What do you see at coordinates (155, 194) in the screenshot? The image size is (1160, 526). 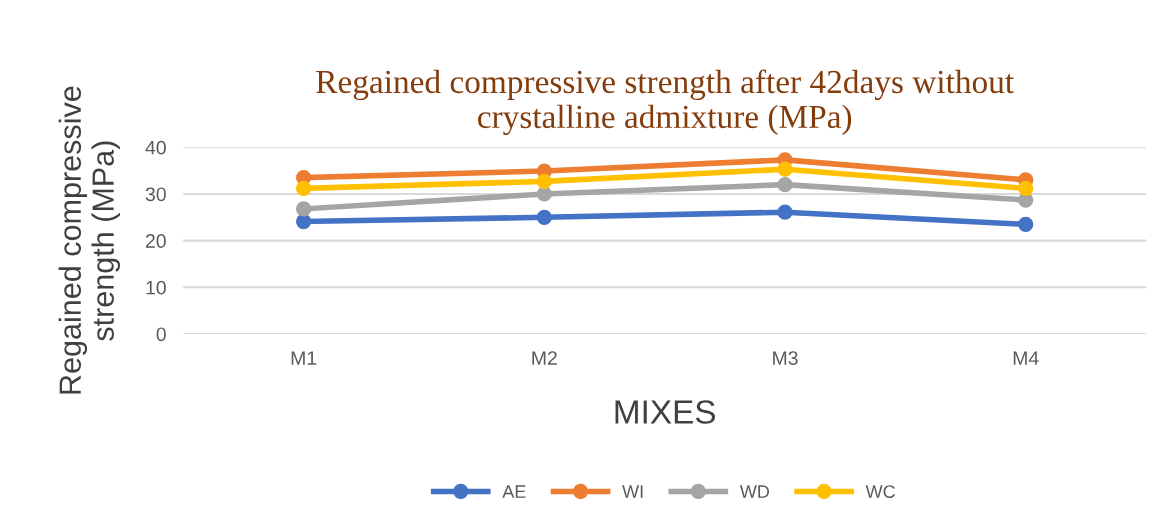 I see `y-tick-label: 30` at bounding box center [155, 194].